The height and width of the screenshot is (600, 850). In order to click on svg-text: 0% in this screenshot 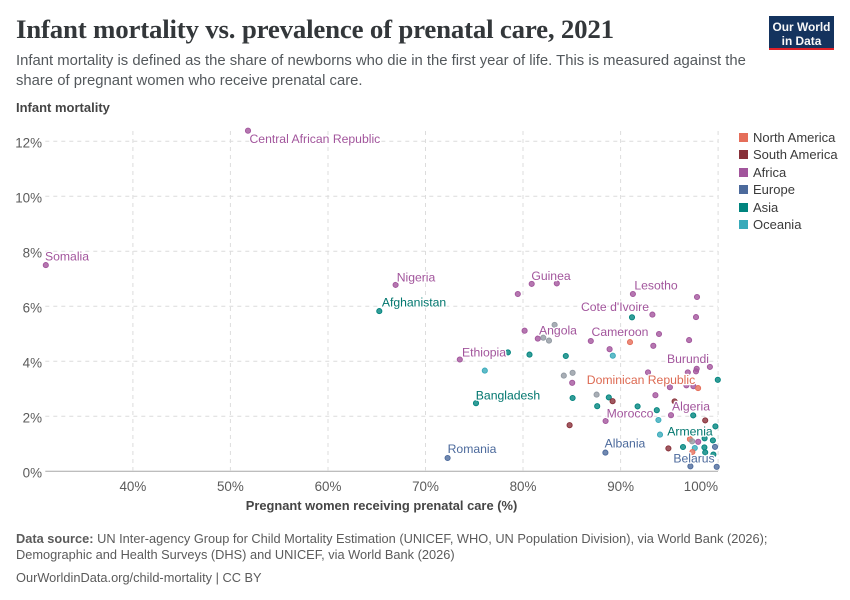, I will do `click(32, 473)`.